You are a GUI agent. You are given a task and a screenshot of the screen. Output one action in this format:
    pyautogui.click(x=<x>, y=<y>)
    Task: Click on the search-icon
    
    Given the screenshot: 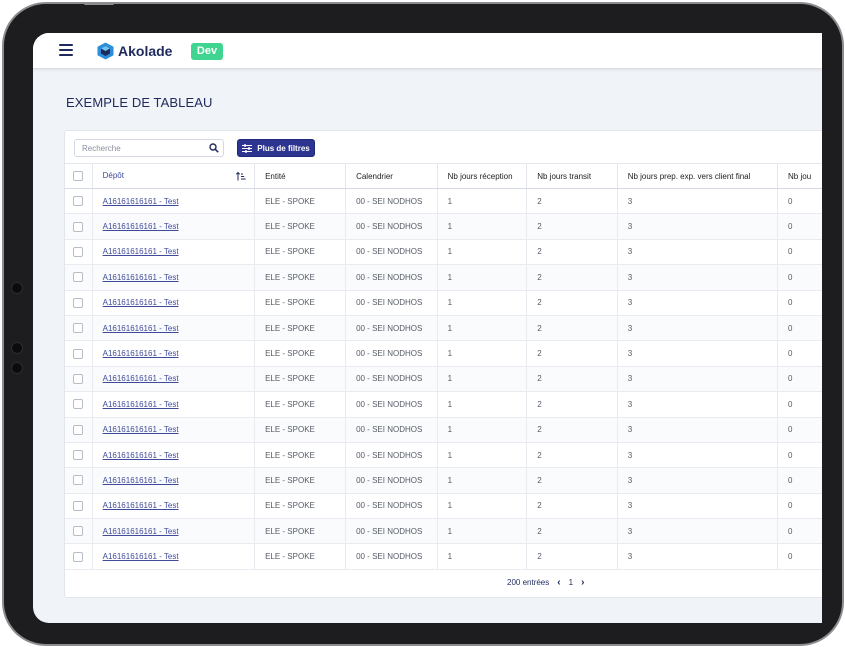 What is the action you would take?
    pyautogui.click(x=214, y=148)
    